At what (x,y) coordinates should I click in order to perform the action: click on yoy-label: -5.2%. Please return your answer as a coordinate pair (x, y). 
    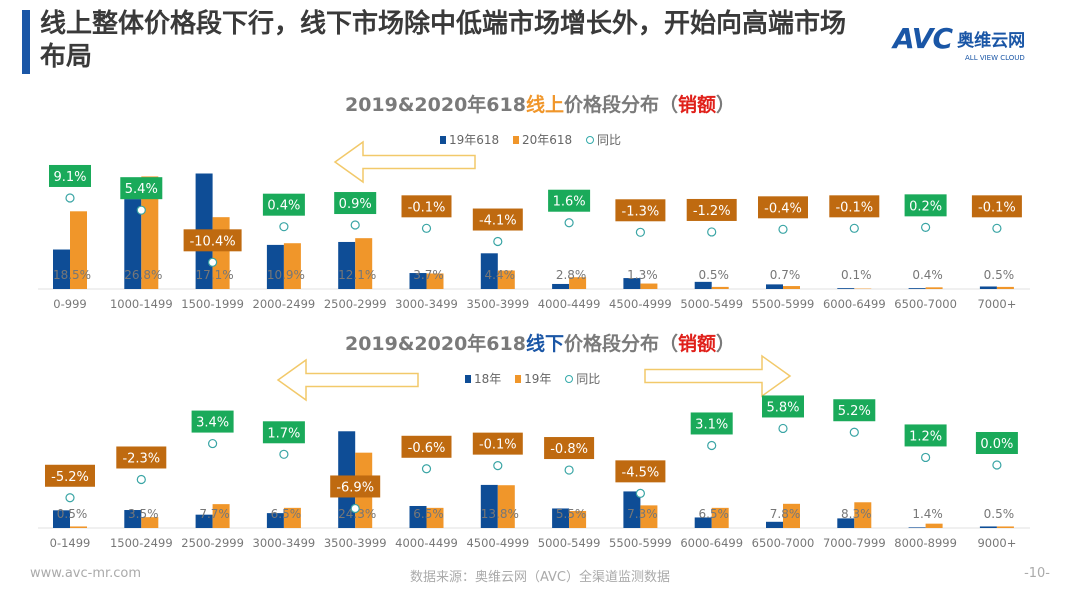
    Looking at the image, I should click on (70, 477).